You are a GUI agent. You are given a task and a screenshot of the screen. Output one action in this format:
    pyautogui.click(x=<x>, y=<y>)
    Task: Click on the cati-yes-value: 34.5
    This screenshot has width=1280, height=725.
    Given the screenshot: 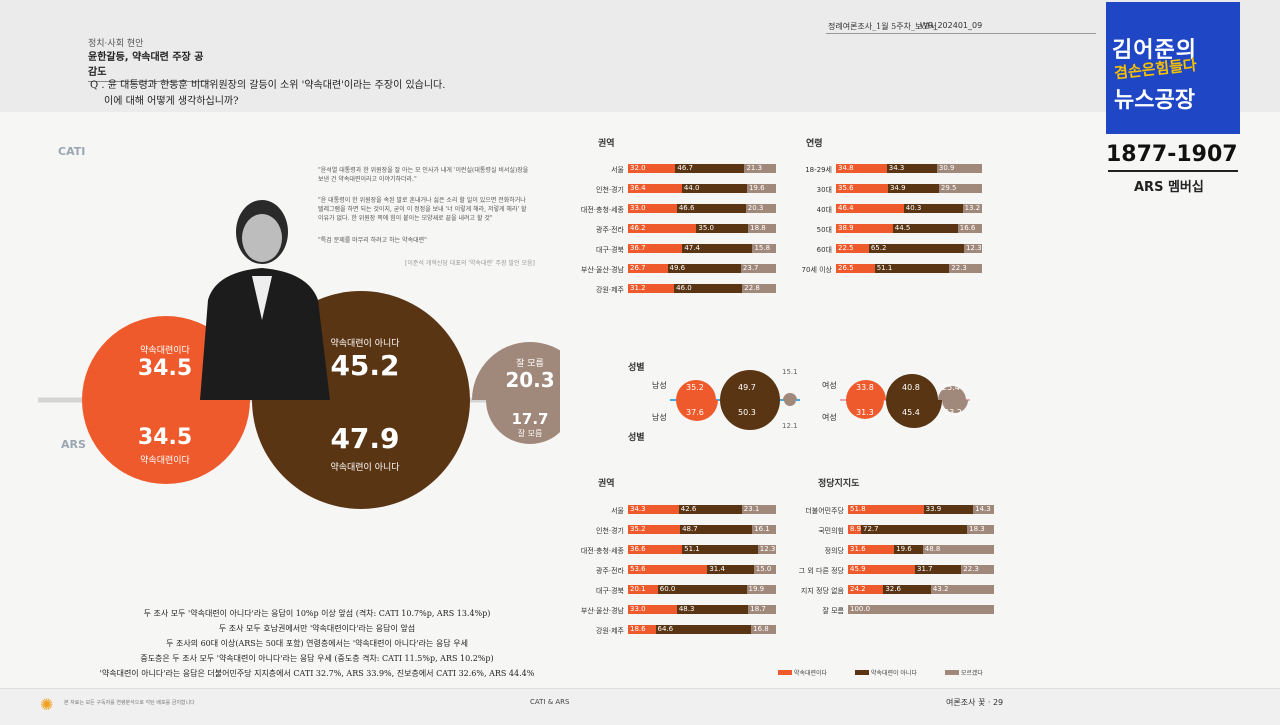 What is the action you would take?
    pyautogui.click(x=165, y=368)
    